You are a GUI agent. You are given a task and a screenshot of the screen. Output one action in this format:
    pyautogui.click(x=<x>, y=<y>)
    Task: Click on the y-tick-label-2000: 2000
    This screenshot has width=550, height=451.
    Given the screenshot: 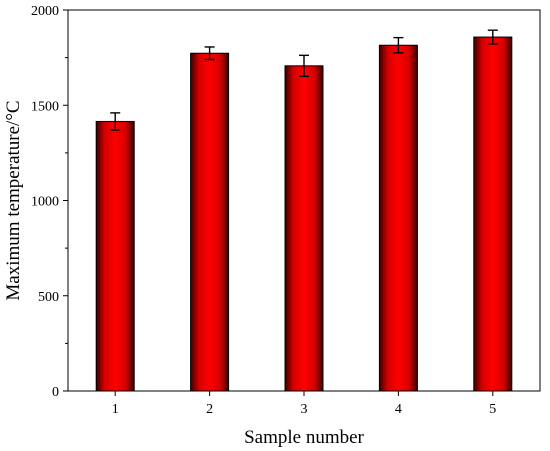 What is the action you would take?
    pyautogui.click(x=45, y=11)
    